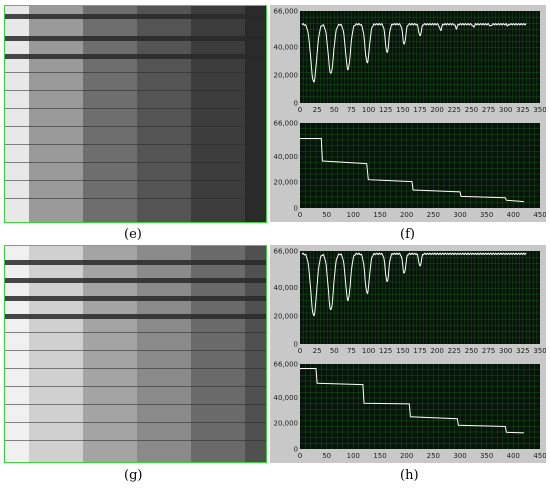 The height and width of the screenshot is (488, 550). I want to click on panel-label-h: (h), so click(409, 475).